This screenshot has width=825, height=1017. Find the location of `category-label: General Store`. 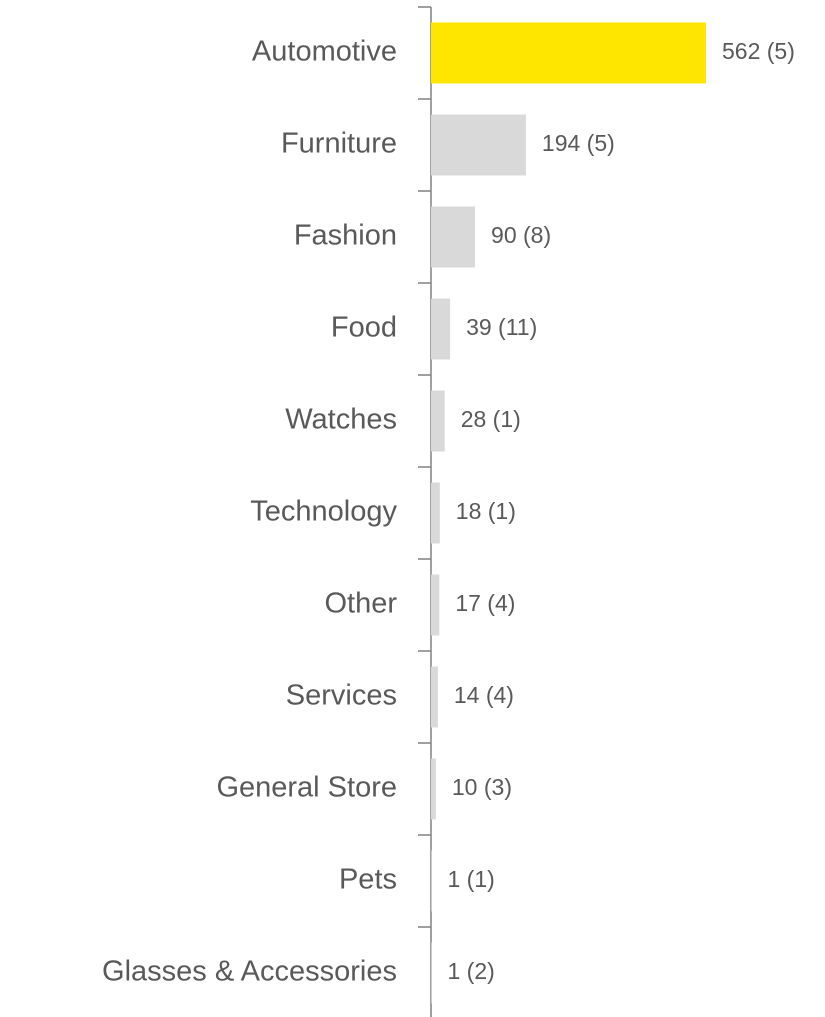

category-label: General Store is located at coordinates (306, 788).